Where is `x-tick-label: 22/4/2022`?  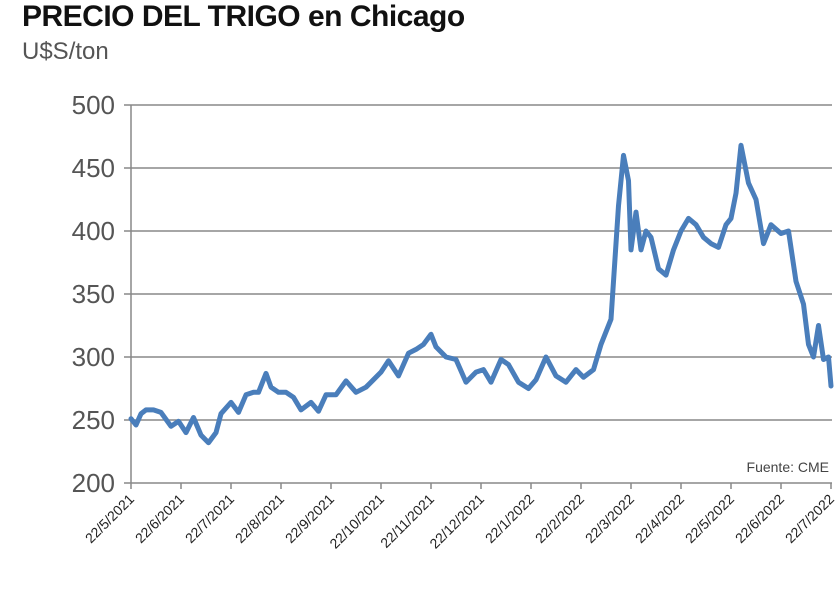 x-tick-label: 22/4/2022 is located at coordinates (660, 519).